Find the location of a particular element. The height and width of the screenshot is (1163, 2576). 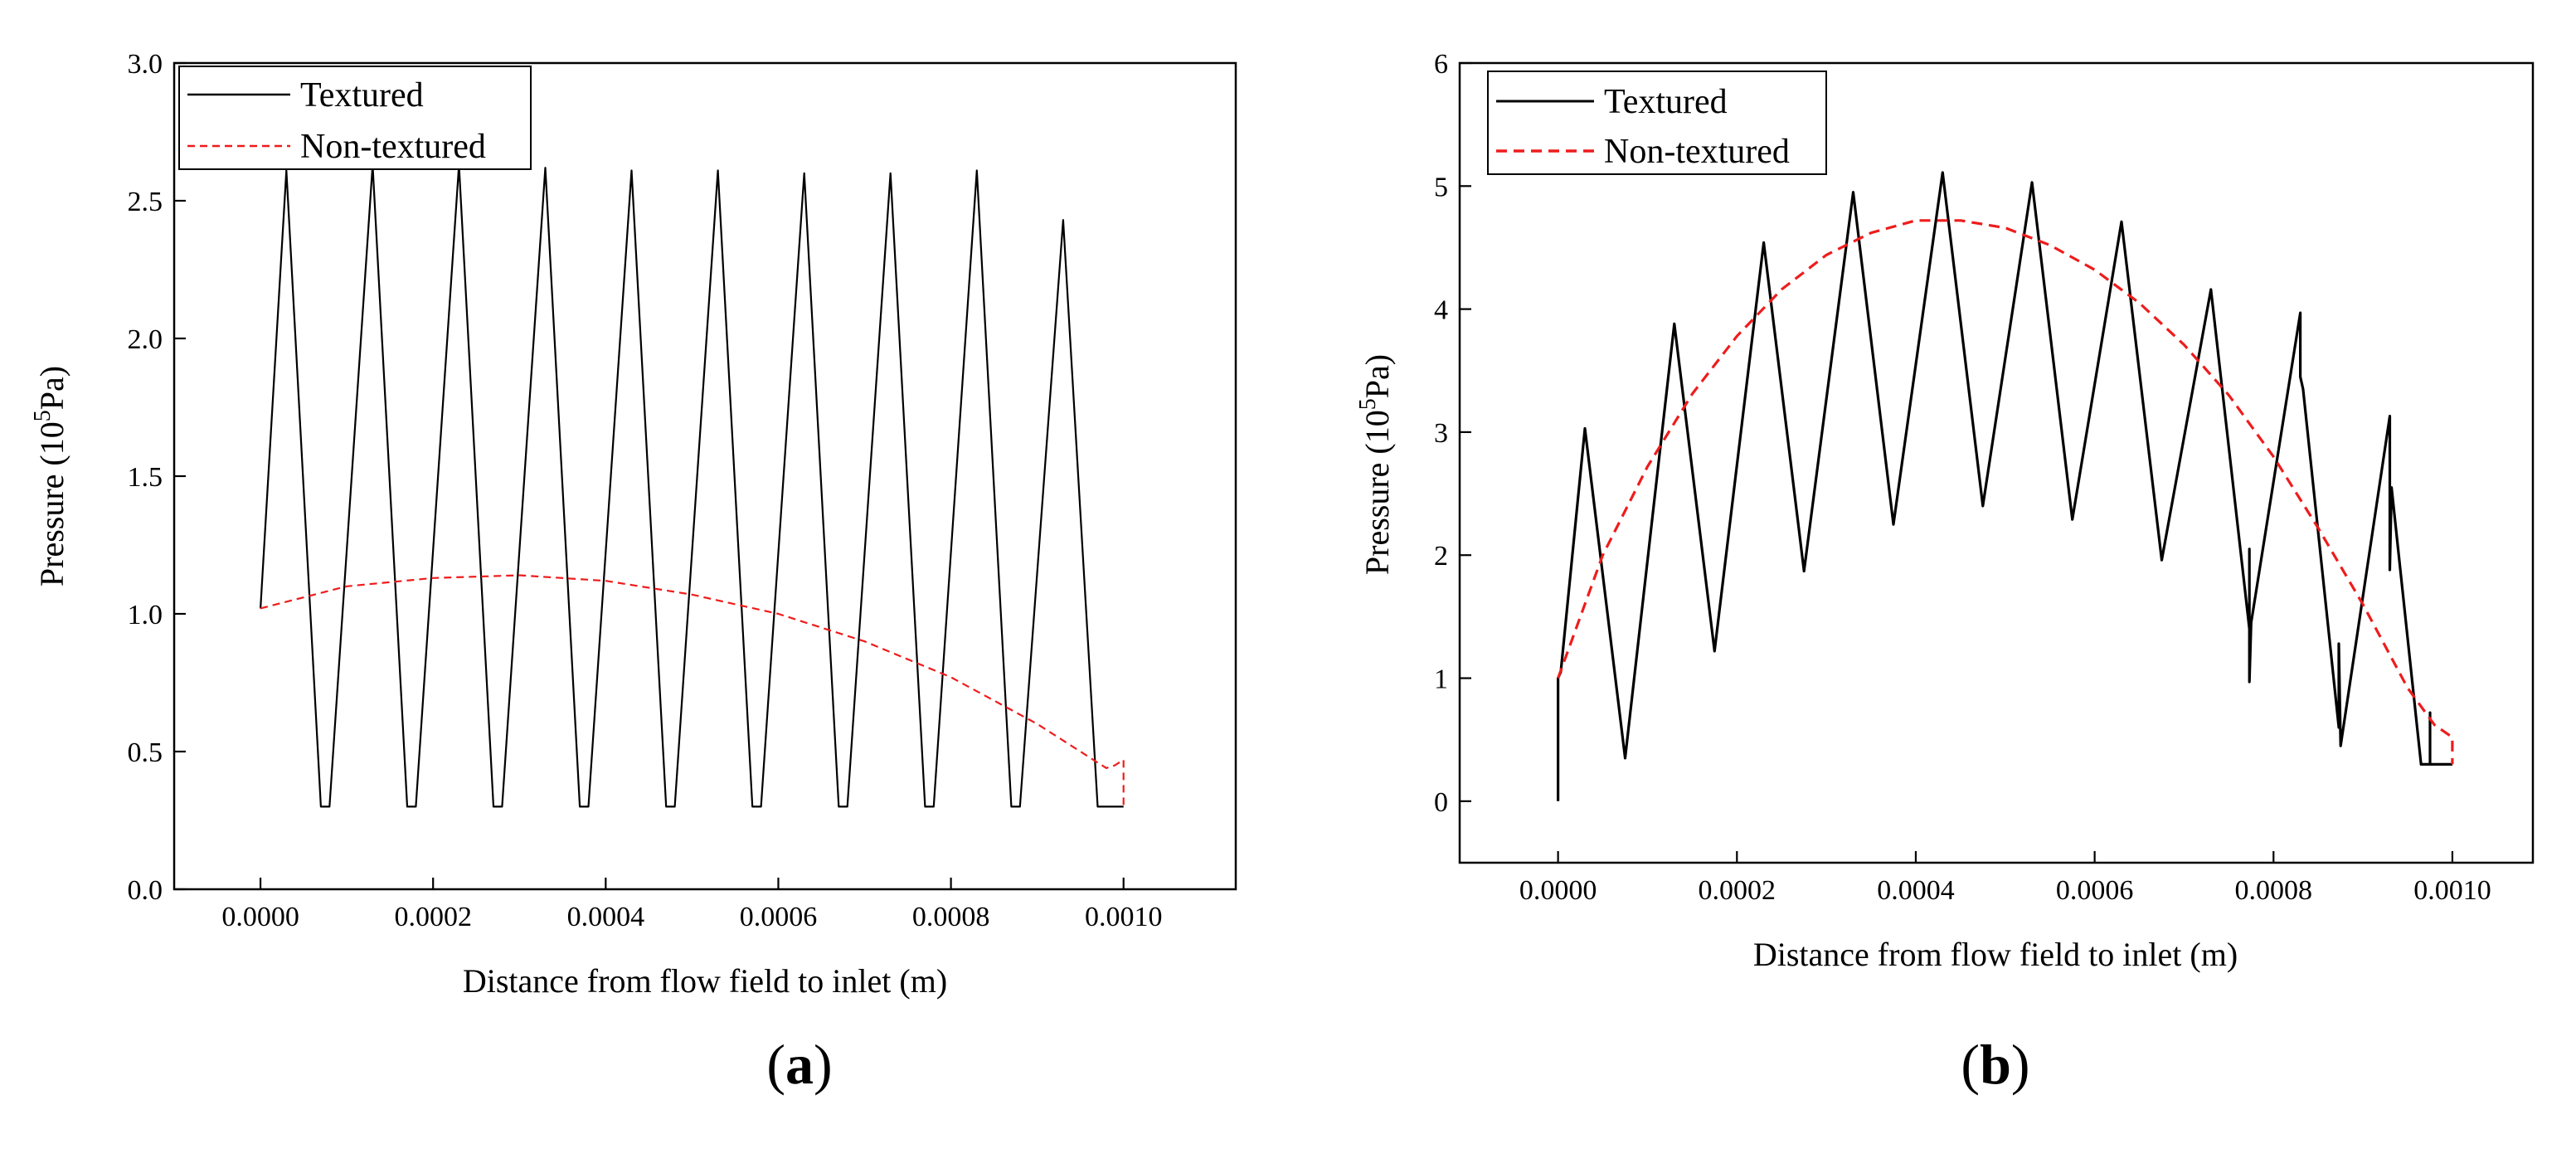

chart-a-y-axis-title: Pressure (105Pa) is located at coordinates (50, 476).